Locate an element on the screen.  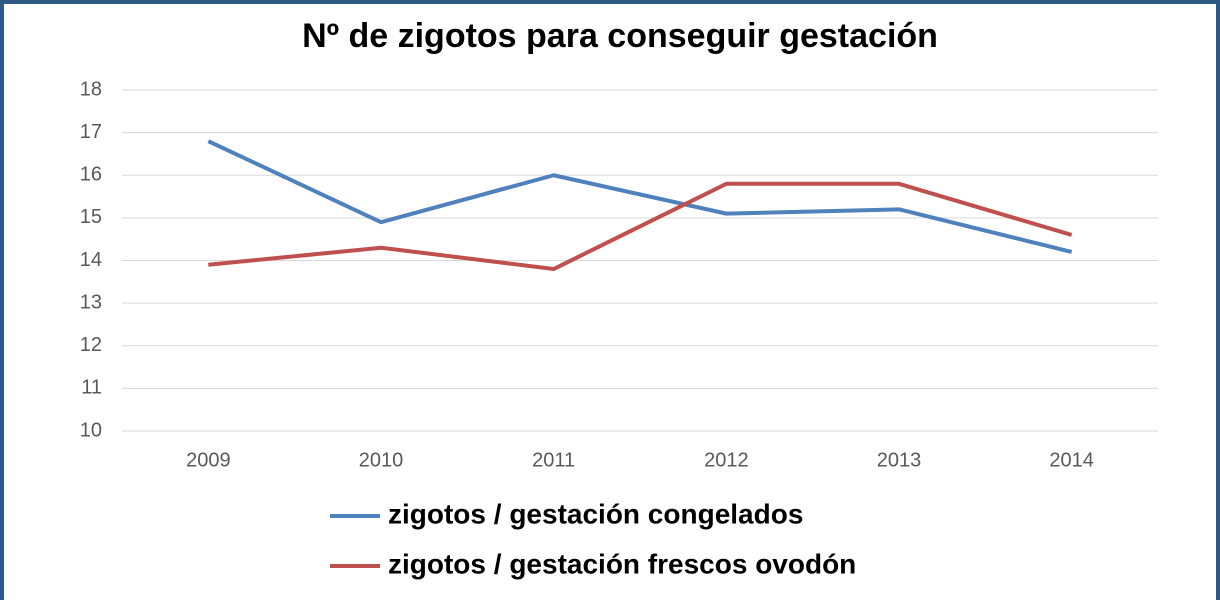
x-tick-label: 2012 is located at coordinates (726, 460).